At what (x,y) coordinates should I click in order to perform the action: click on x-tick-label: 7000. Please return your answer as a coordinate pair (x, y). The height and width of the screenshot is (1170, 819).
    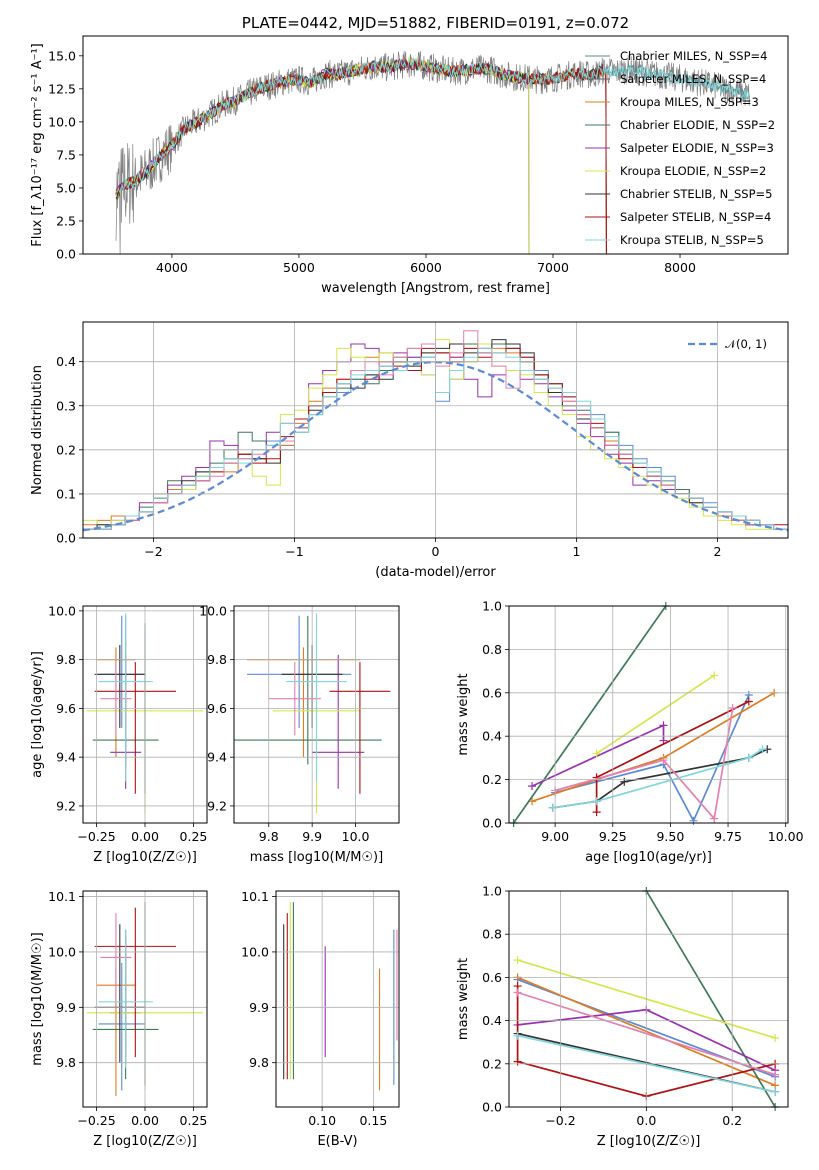
    Looking at the image, I should click on (553, 267).